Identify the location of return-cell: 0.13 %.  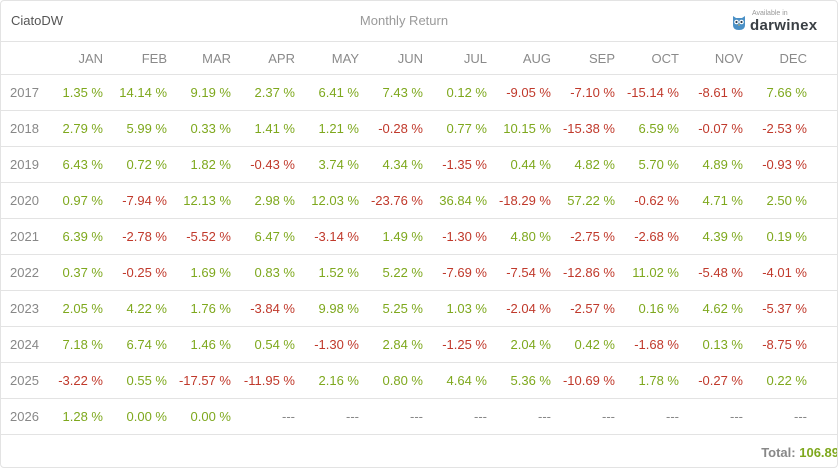
(715, 344).